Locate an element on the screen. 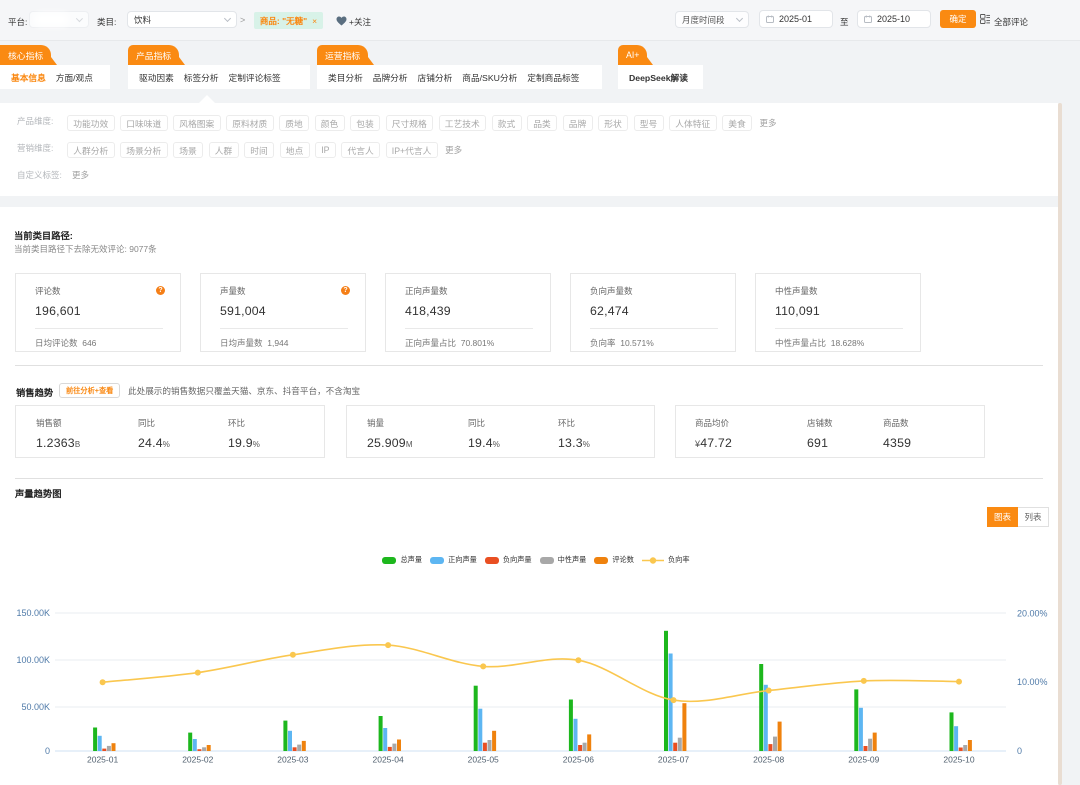 The width and height of the screenshot is (1080, 785). svg-text: 2025-10 is located at coordinates (958, 760).